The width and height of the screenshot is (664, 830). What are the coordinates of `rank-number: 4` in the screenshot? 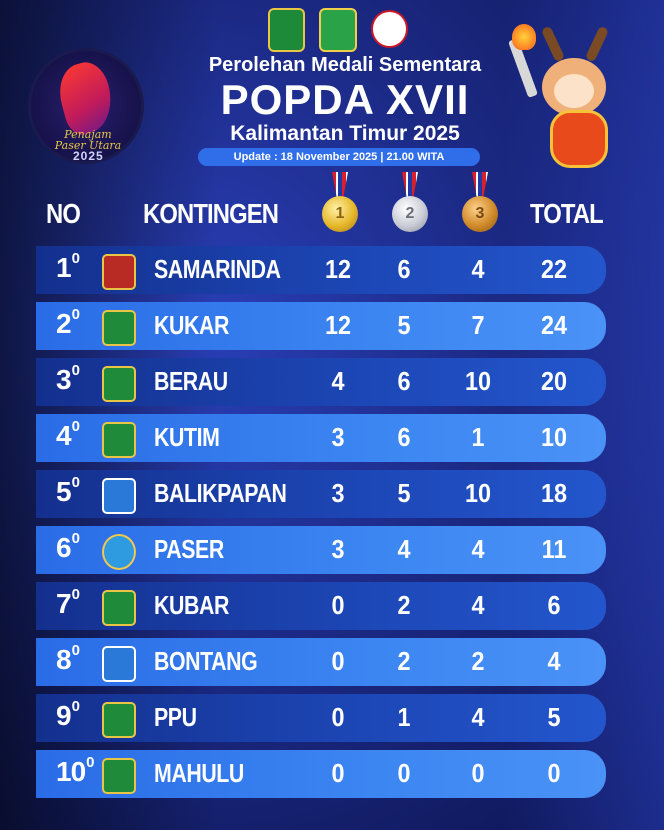 It's located at (64, 435).